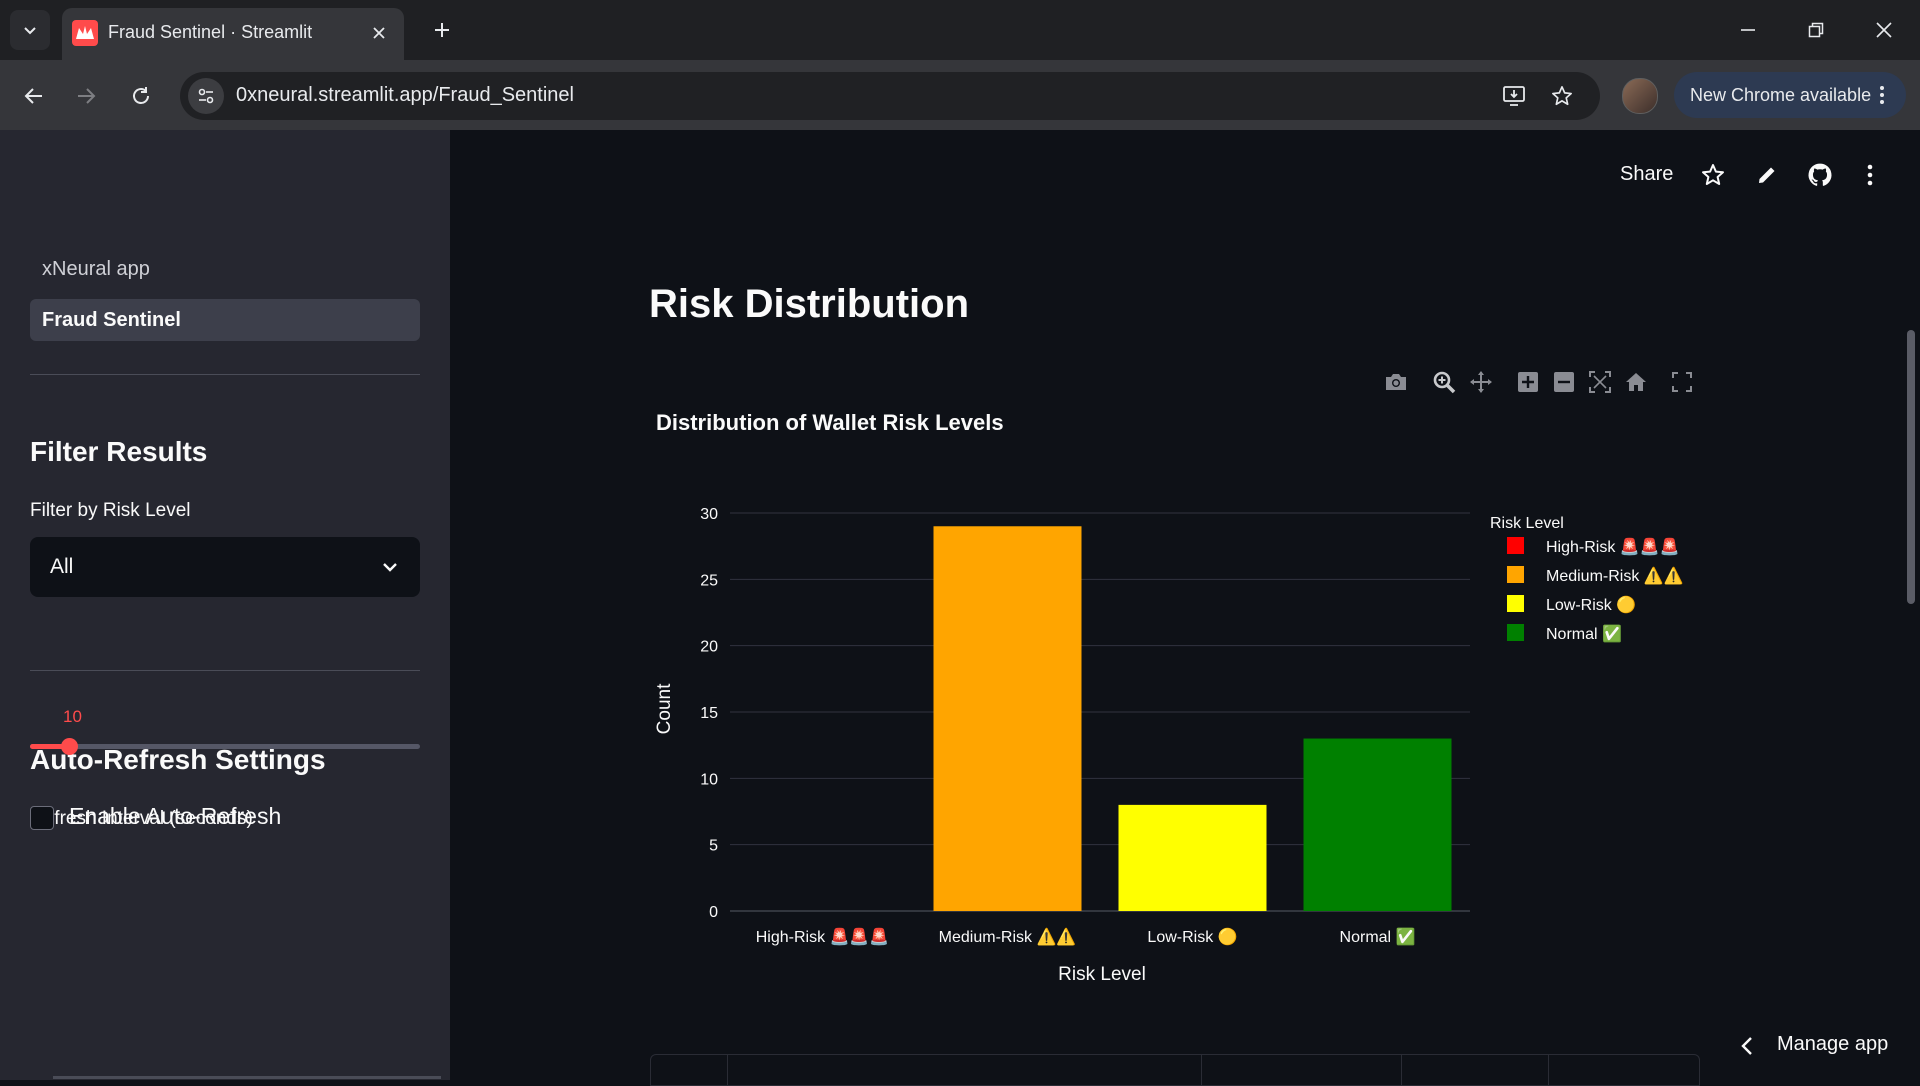 The image size is (1920, 1086). I want to click on x-tick-label: High-Risk 🚨🚨🚨, so click(823, 936).